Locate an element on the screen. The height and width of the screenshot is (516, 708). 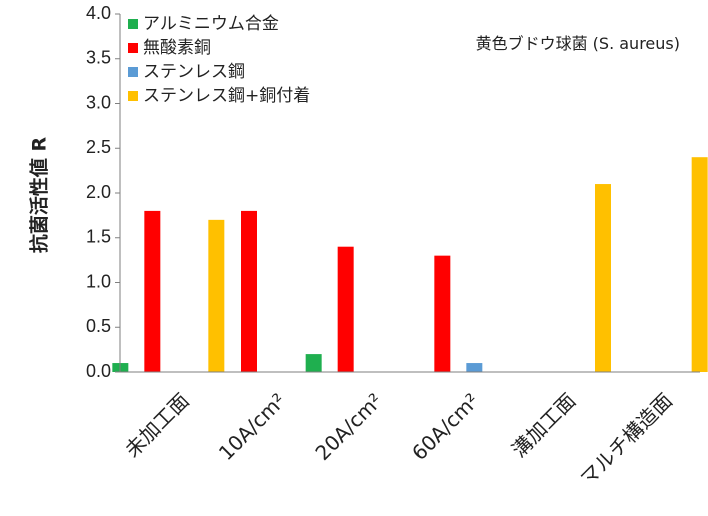
category-label: 10A/cm² is located at coordinates (252, 426).